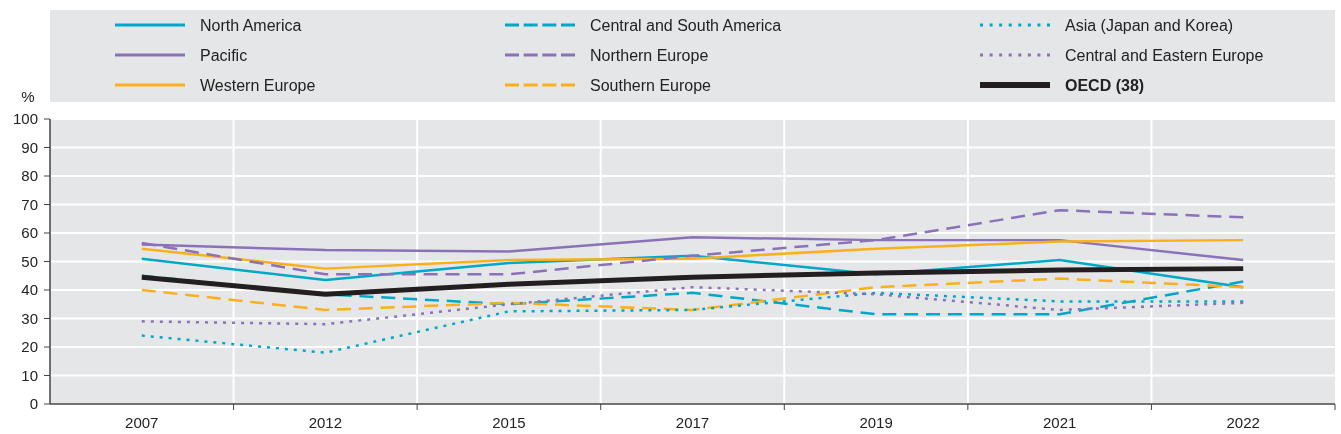 The width and height of the screenshot is (1341, 434). Describe the element at coordinates (649, 55) in the screenshot. I see `legend-label: Northern Europe` at that location.